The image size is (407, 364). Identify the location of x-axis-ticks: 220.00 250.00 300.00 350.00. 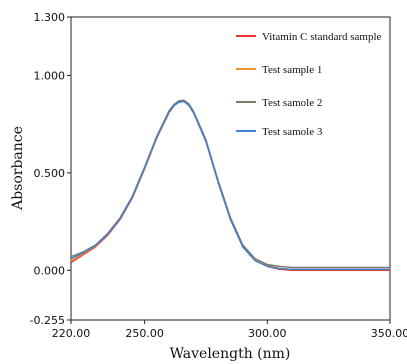
(229, 330).